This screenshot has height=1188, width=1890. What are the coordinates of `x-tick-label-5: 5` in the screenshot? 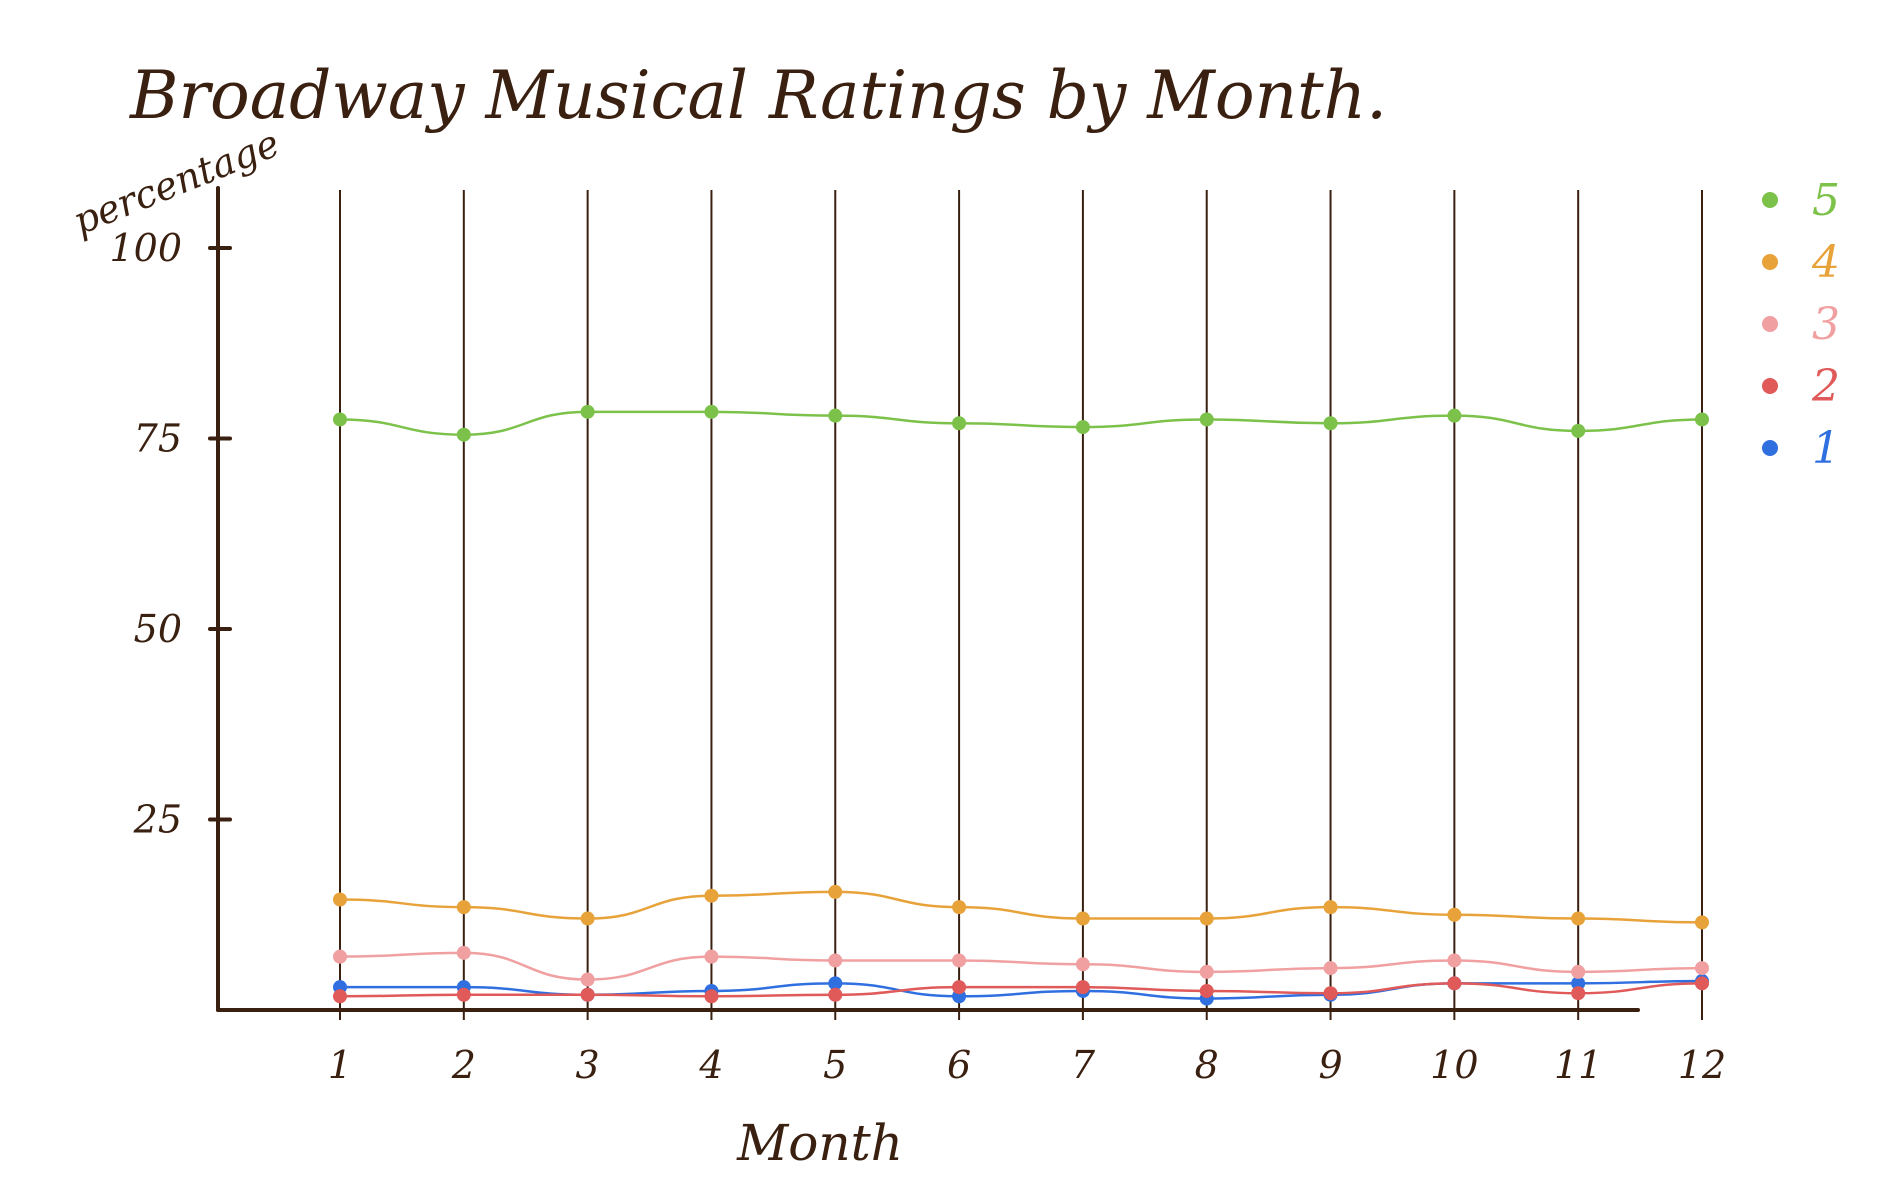 It's located at (835, 1065).